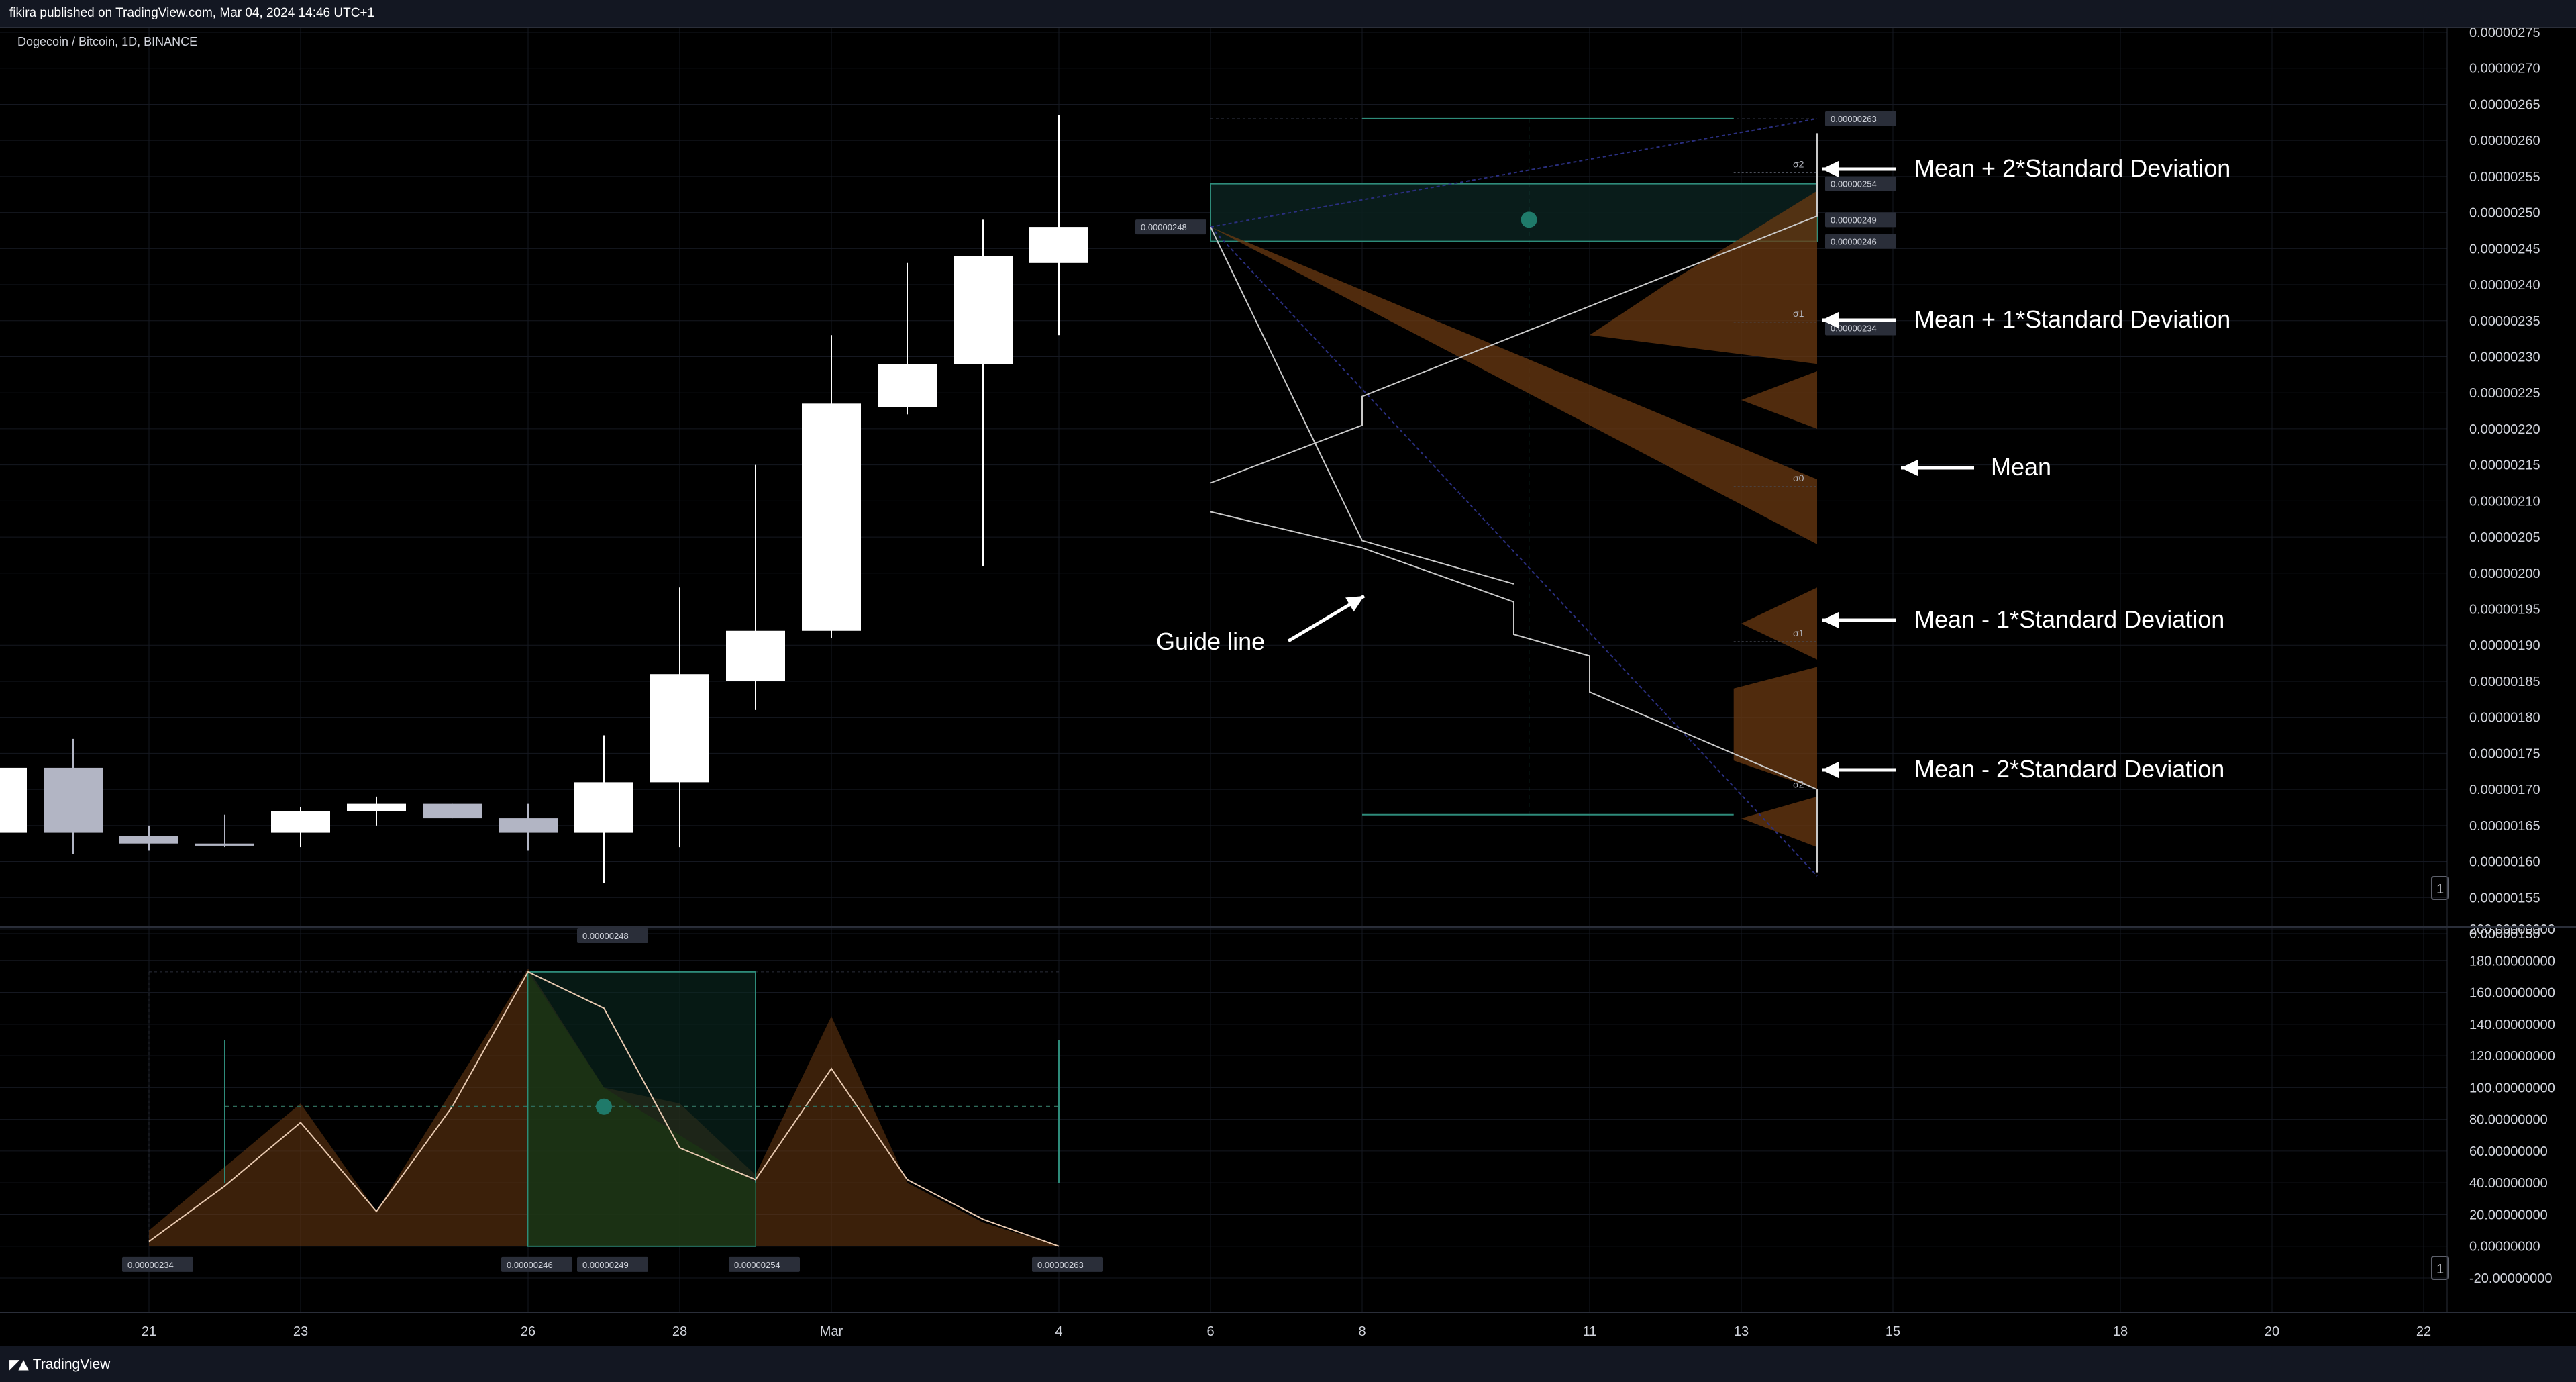  What do you see at coordinates (831, 1331) in the screenshot?
I see `time-axis-label: Mar` at bounding box center [831, 1331].